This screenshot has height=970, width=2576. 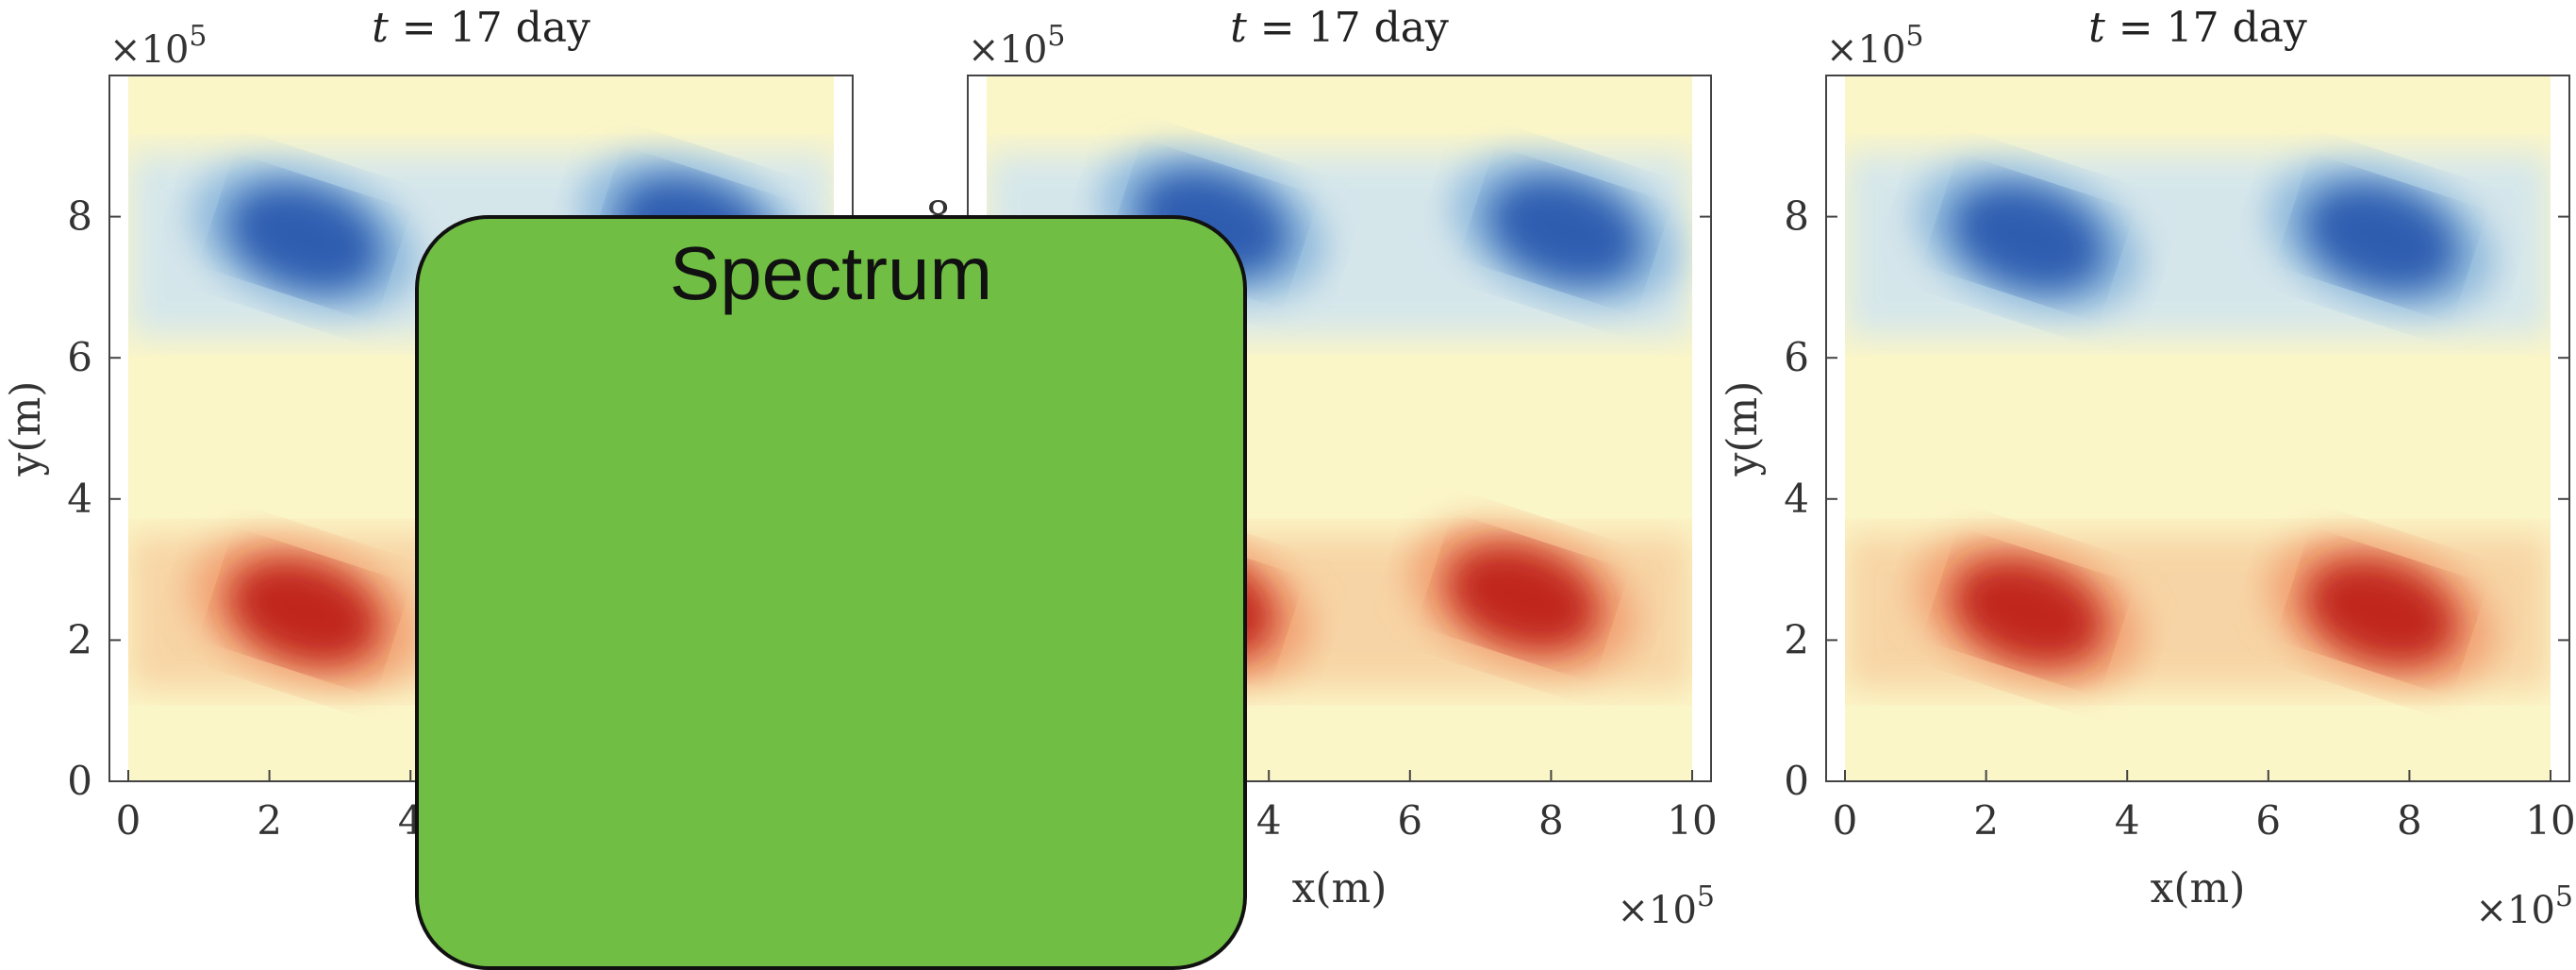 What do you see at coordinates (831, 273) in the screenshot?
I see `spectrum-label: Spectrum` at bounding box center [831, 273].